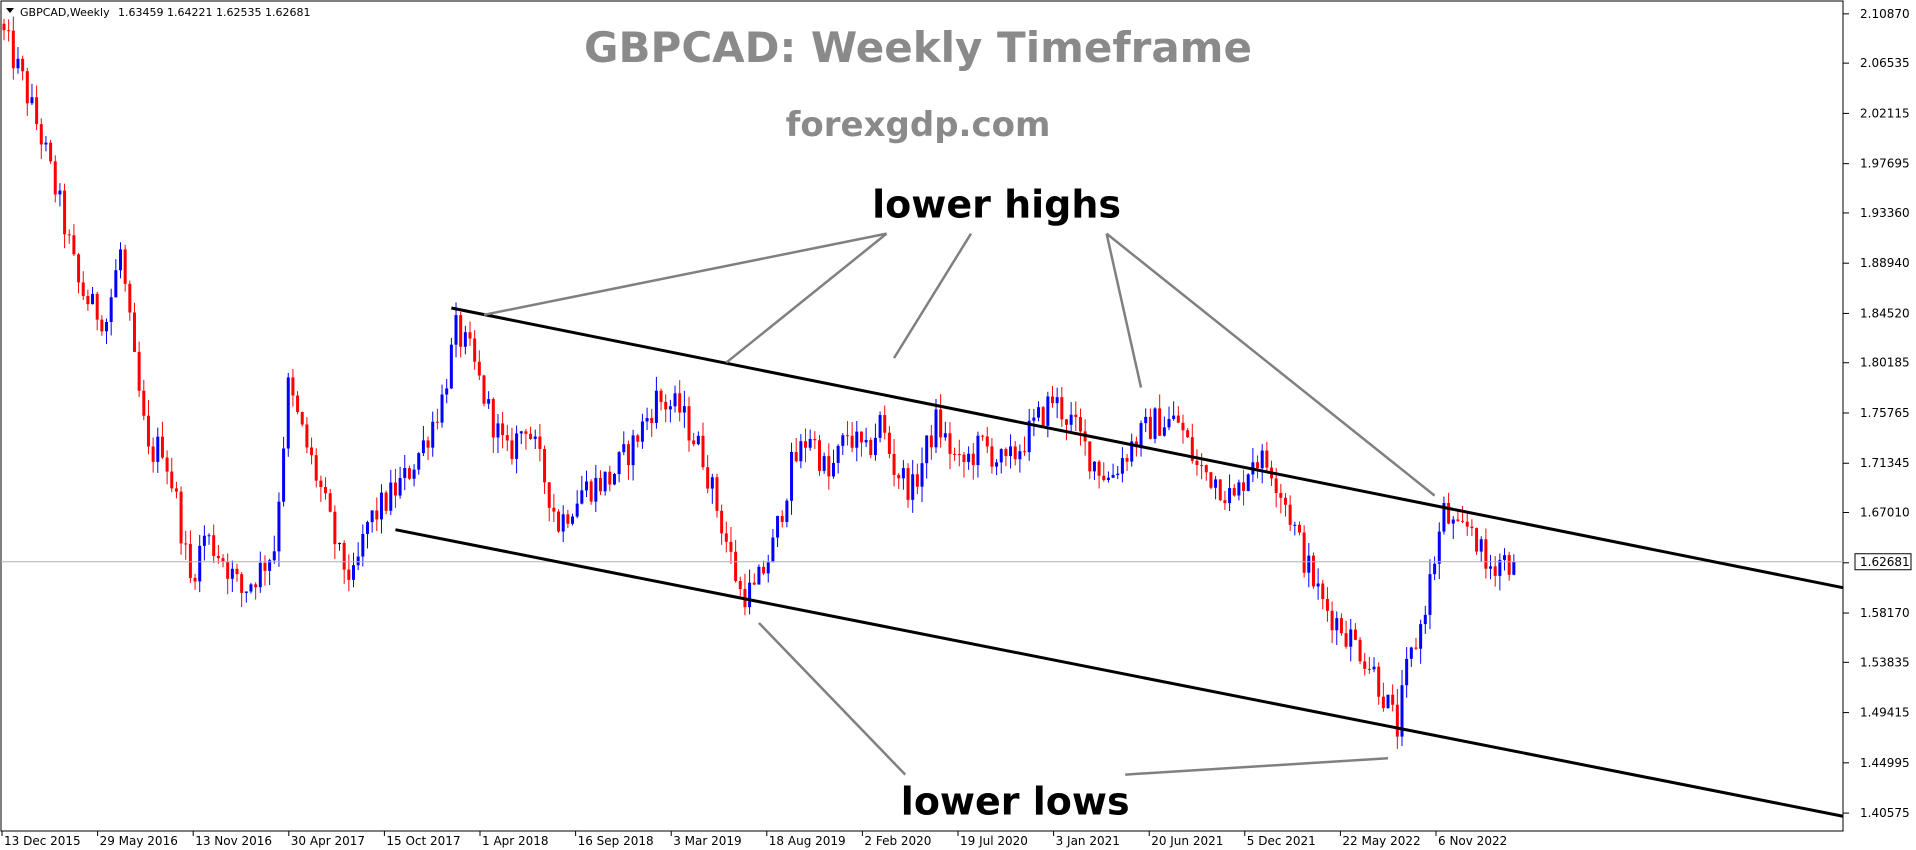 This screenshot has width=1916, height=850. Describe the element at coordinates (1885, 463) in the screenshot. I see `y-tick-label: 1.71345` at that location.